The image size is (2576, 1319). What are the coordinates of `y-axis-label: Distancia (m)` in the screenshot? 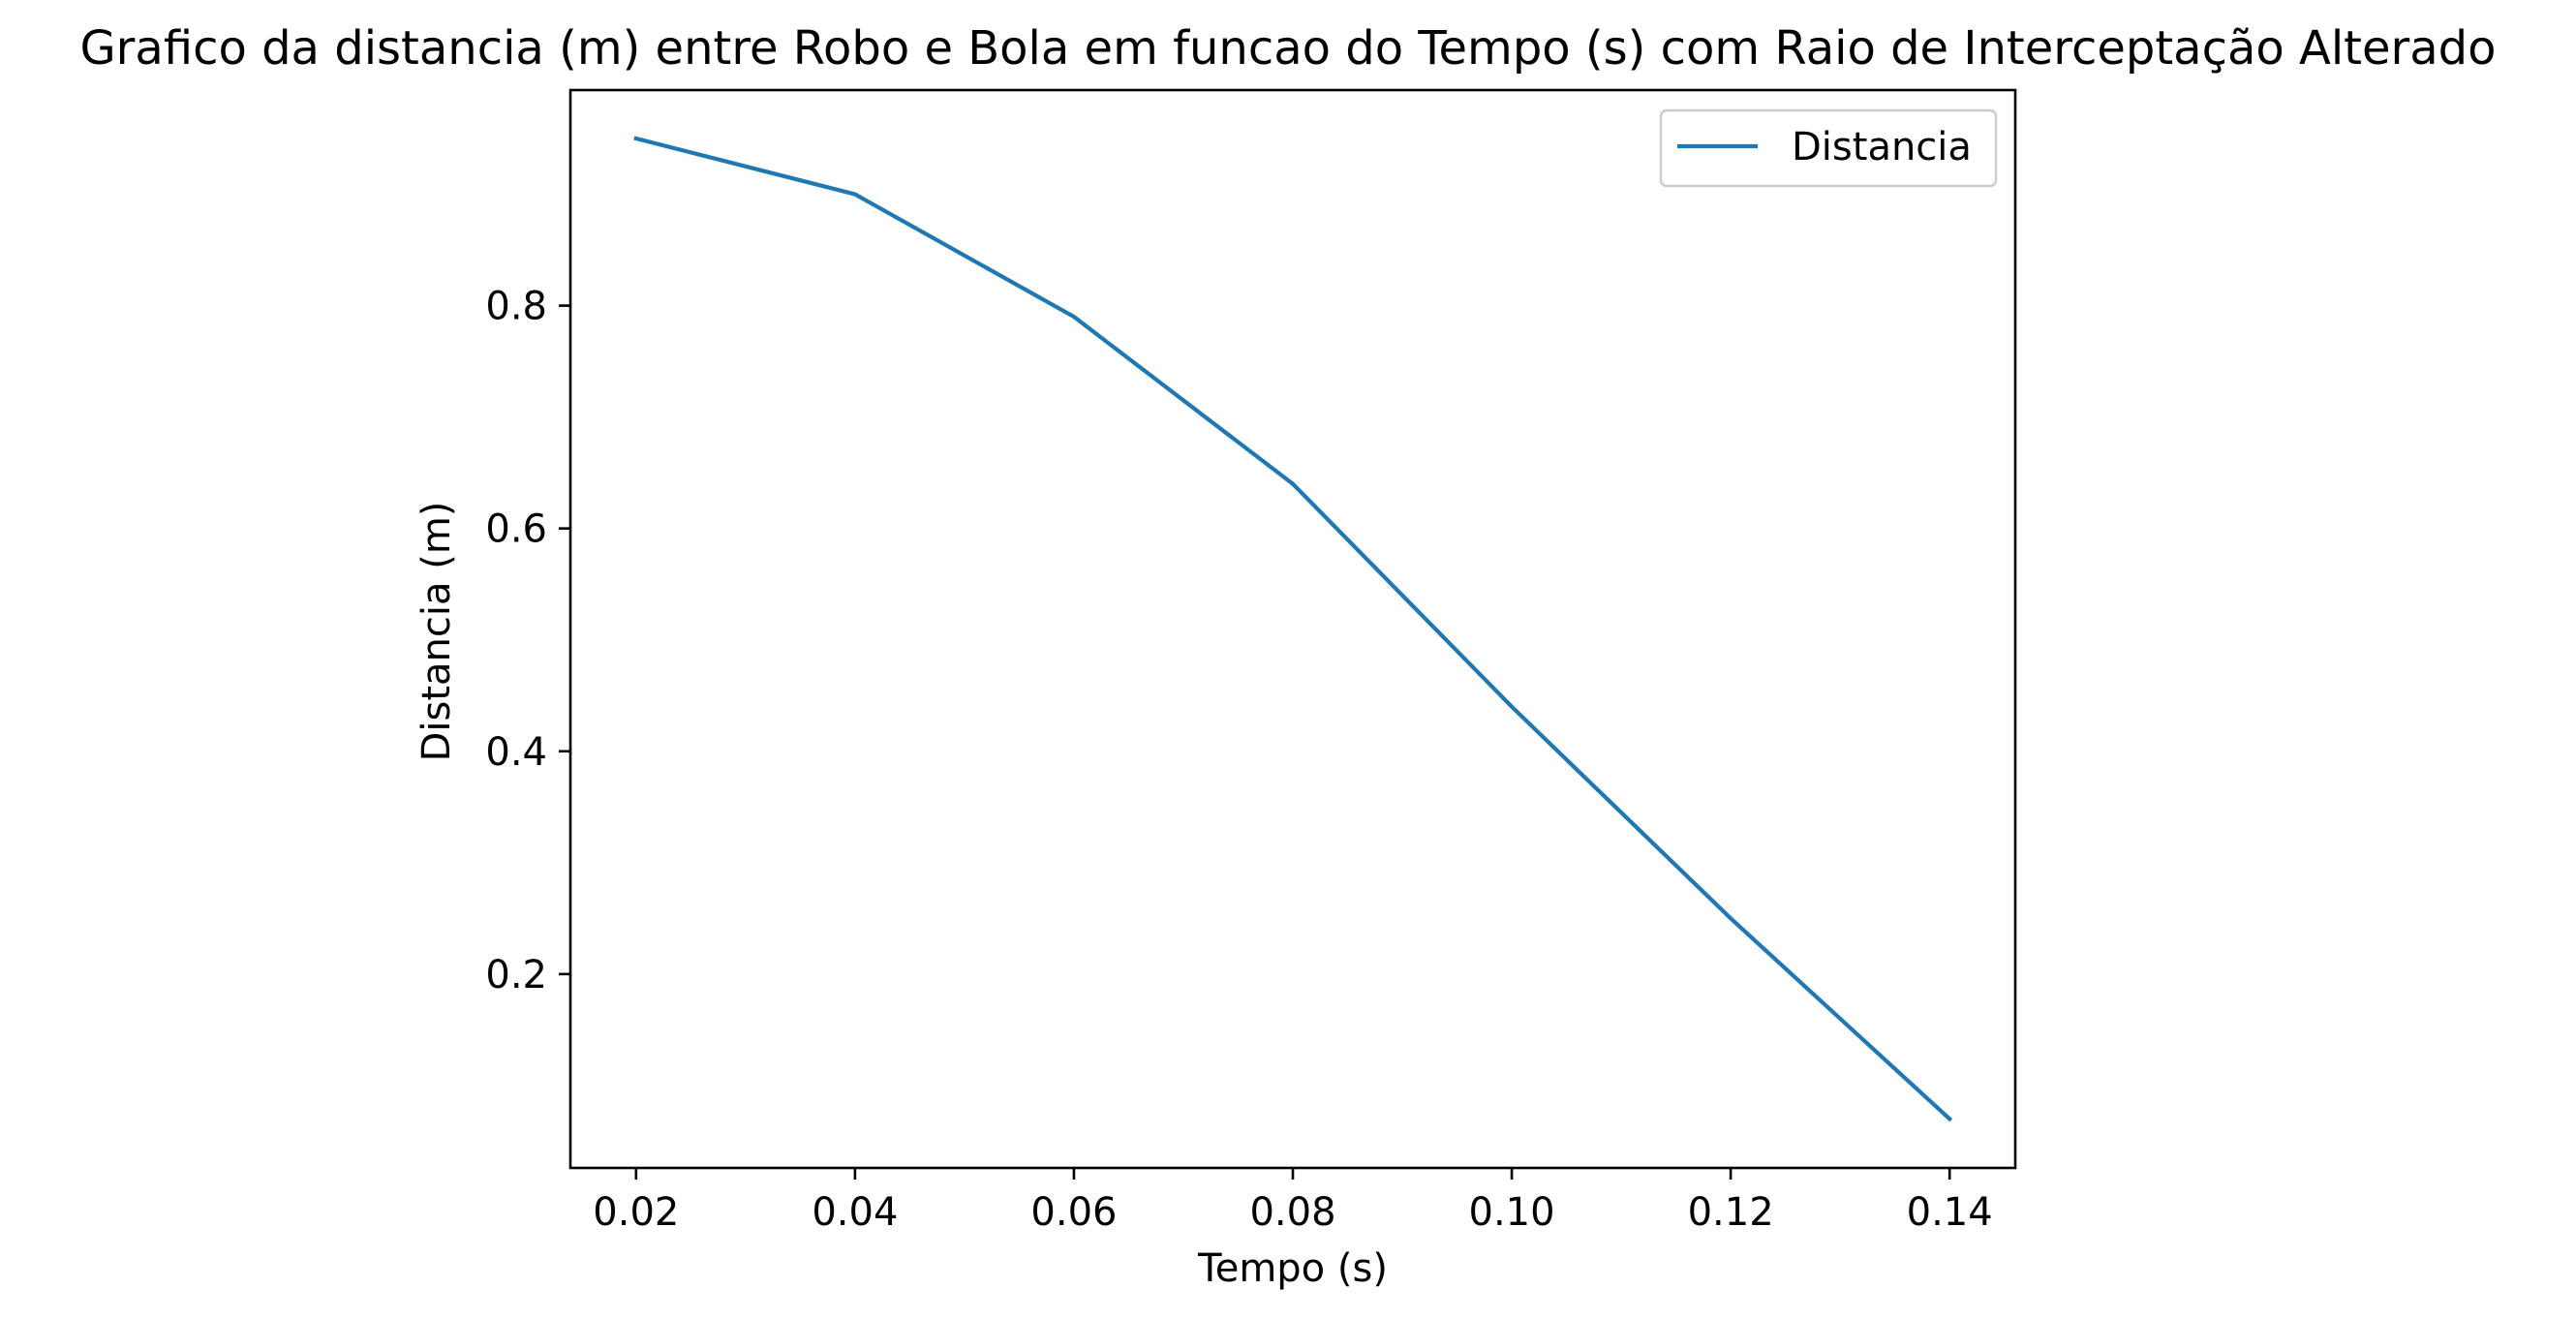 It's located at (436, 632).